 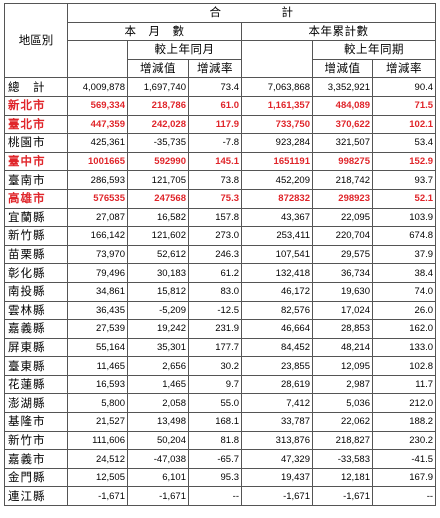 I want to click on month-change-rate-cell: 95.3, so click(x=215, y=477).